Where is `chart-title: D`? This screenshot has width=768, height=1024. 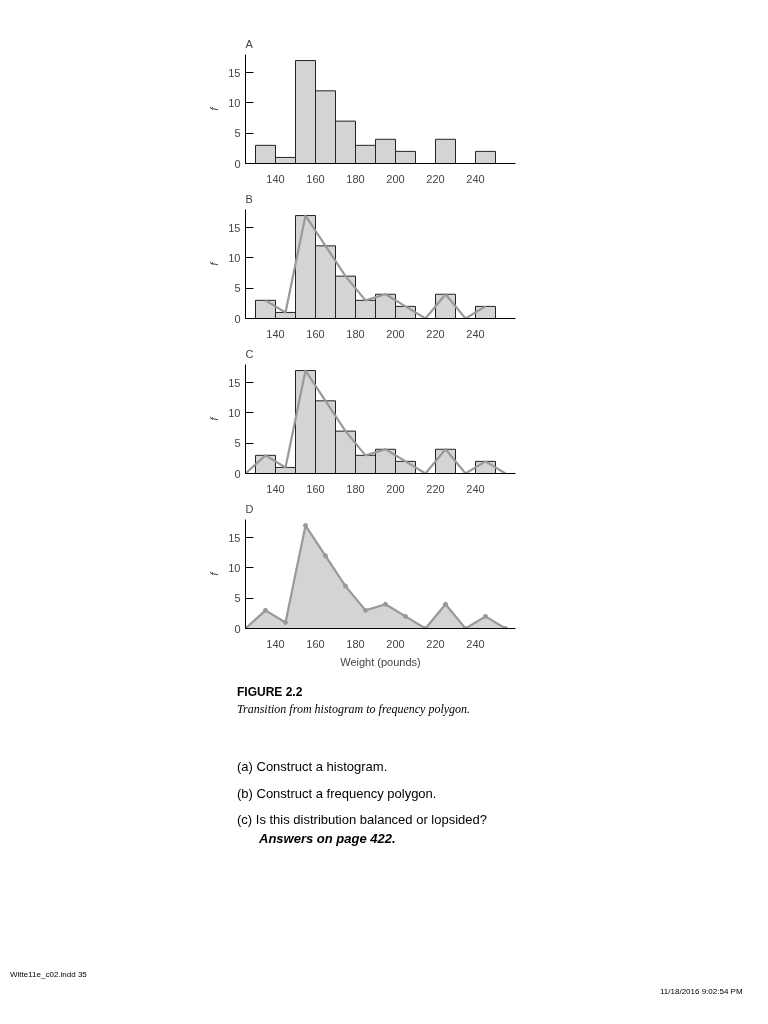 chart-title: D is located at coordinates (249, 508).